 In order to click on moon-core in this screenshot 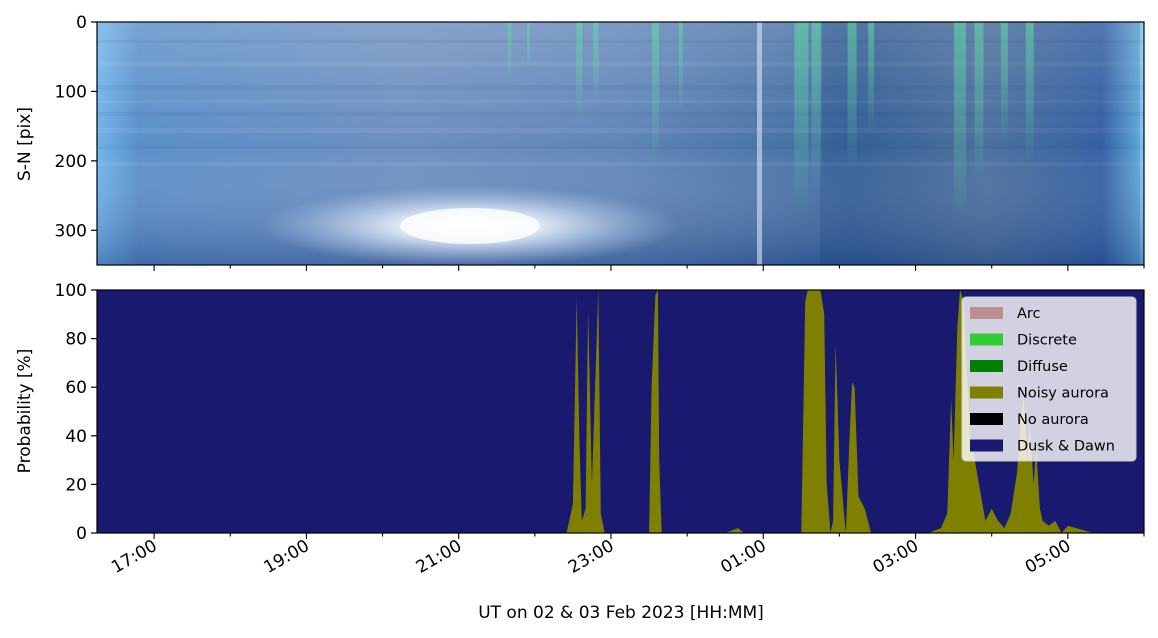, I will do `click(470, 226)`.